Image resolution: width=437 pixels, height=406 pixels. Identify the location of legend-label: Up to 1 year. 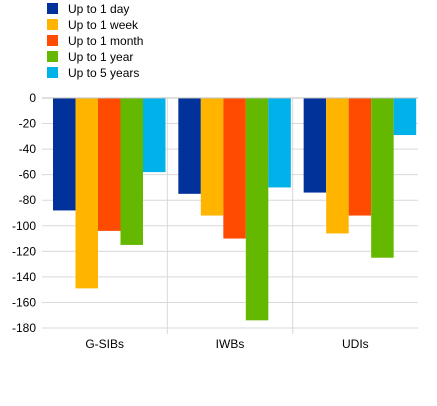
(100, 57).